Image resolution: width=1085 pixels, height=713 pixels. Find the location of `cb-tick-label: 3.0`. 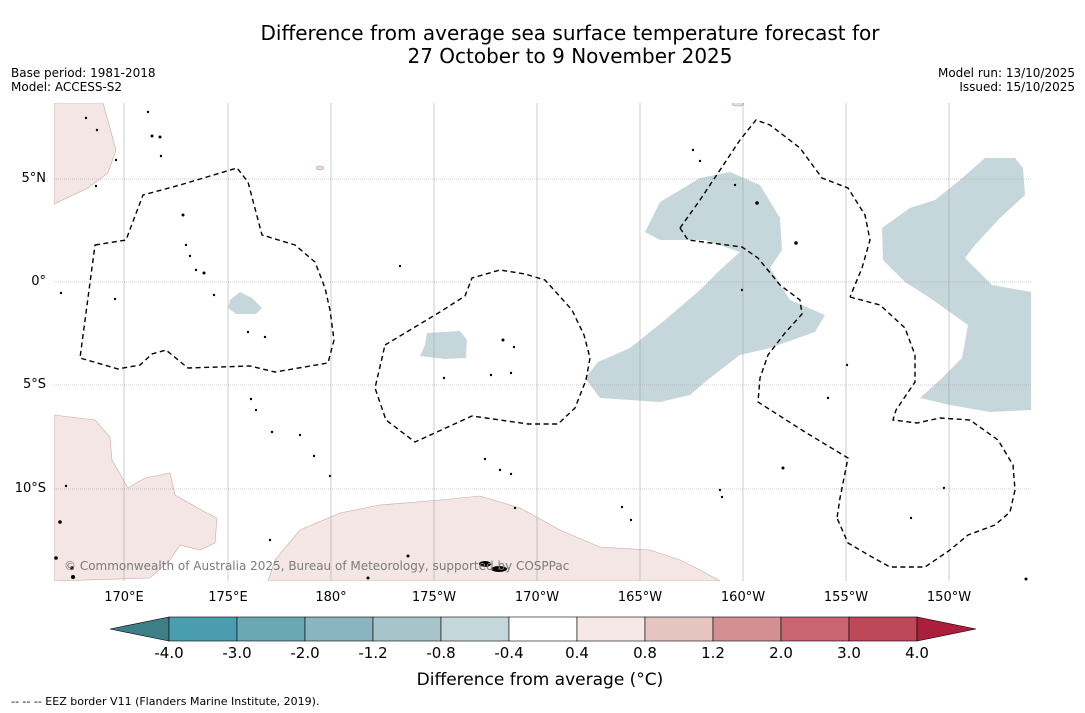

cb-tick-label: 3.0 is located at coordinates (849, 653).